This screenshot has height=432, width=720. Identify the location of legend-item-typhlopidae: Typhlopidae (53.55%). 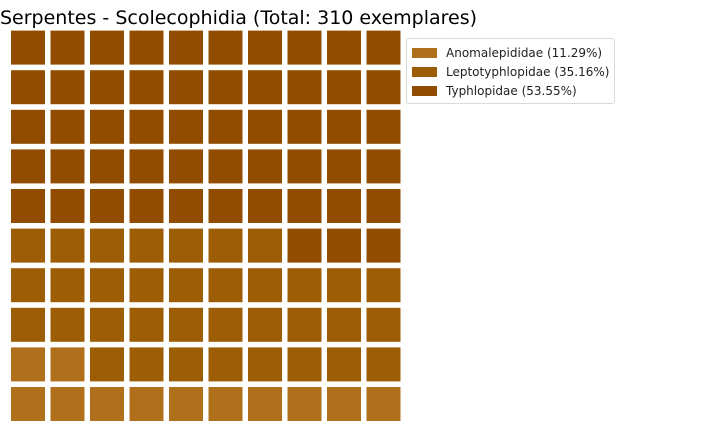
(510, 90).